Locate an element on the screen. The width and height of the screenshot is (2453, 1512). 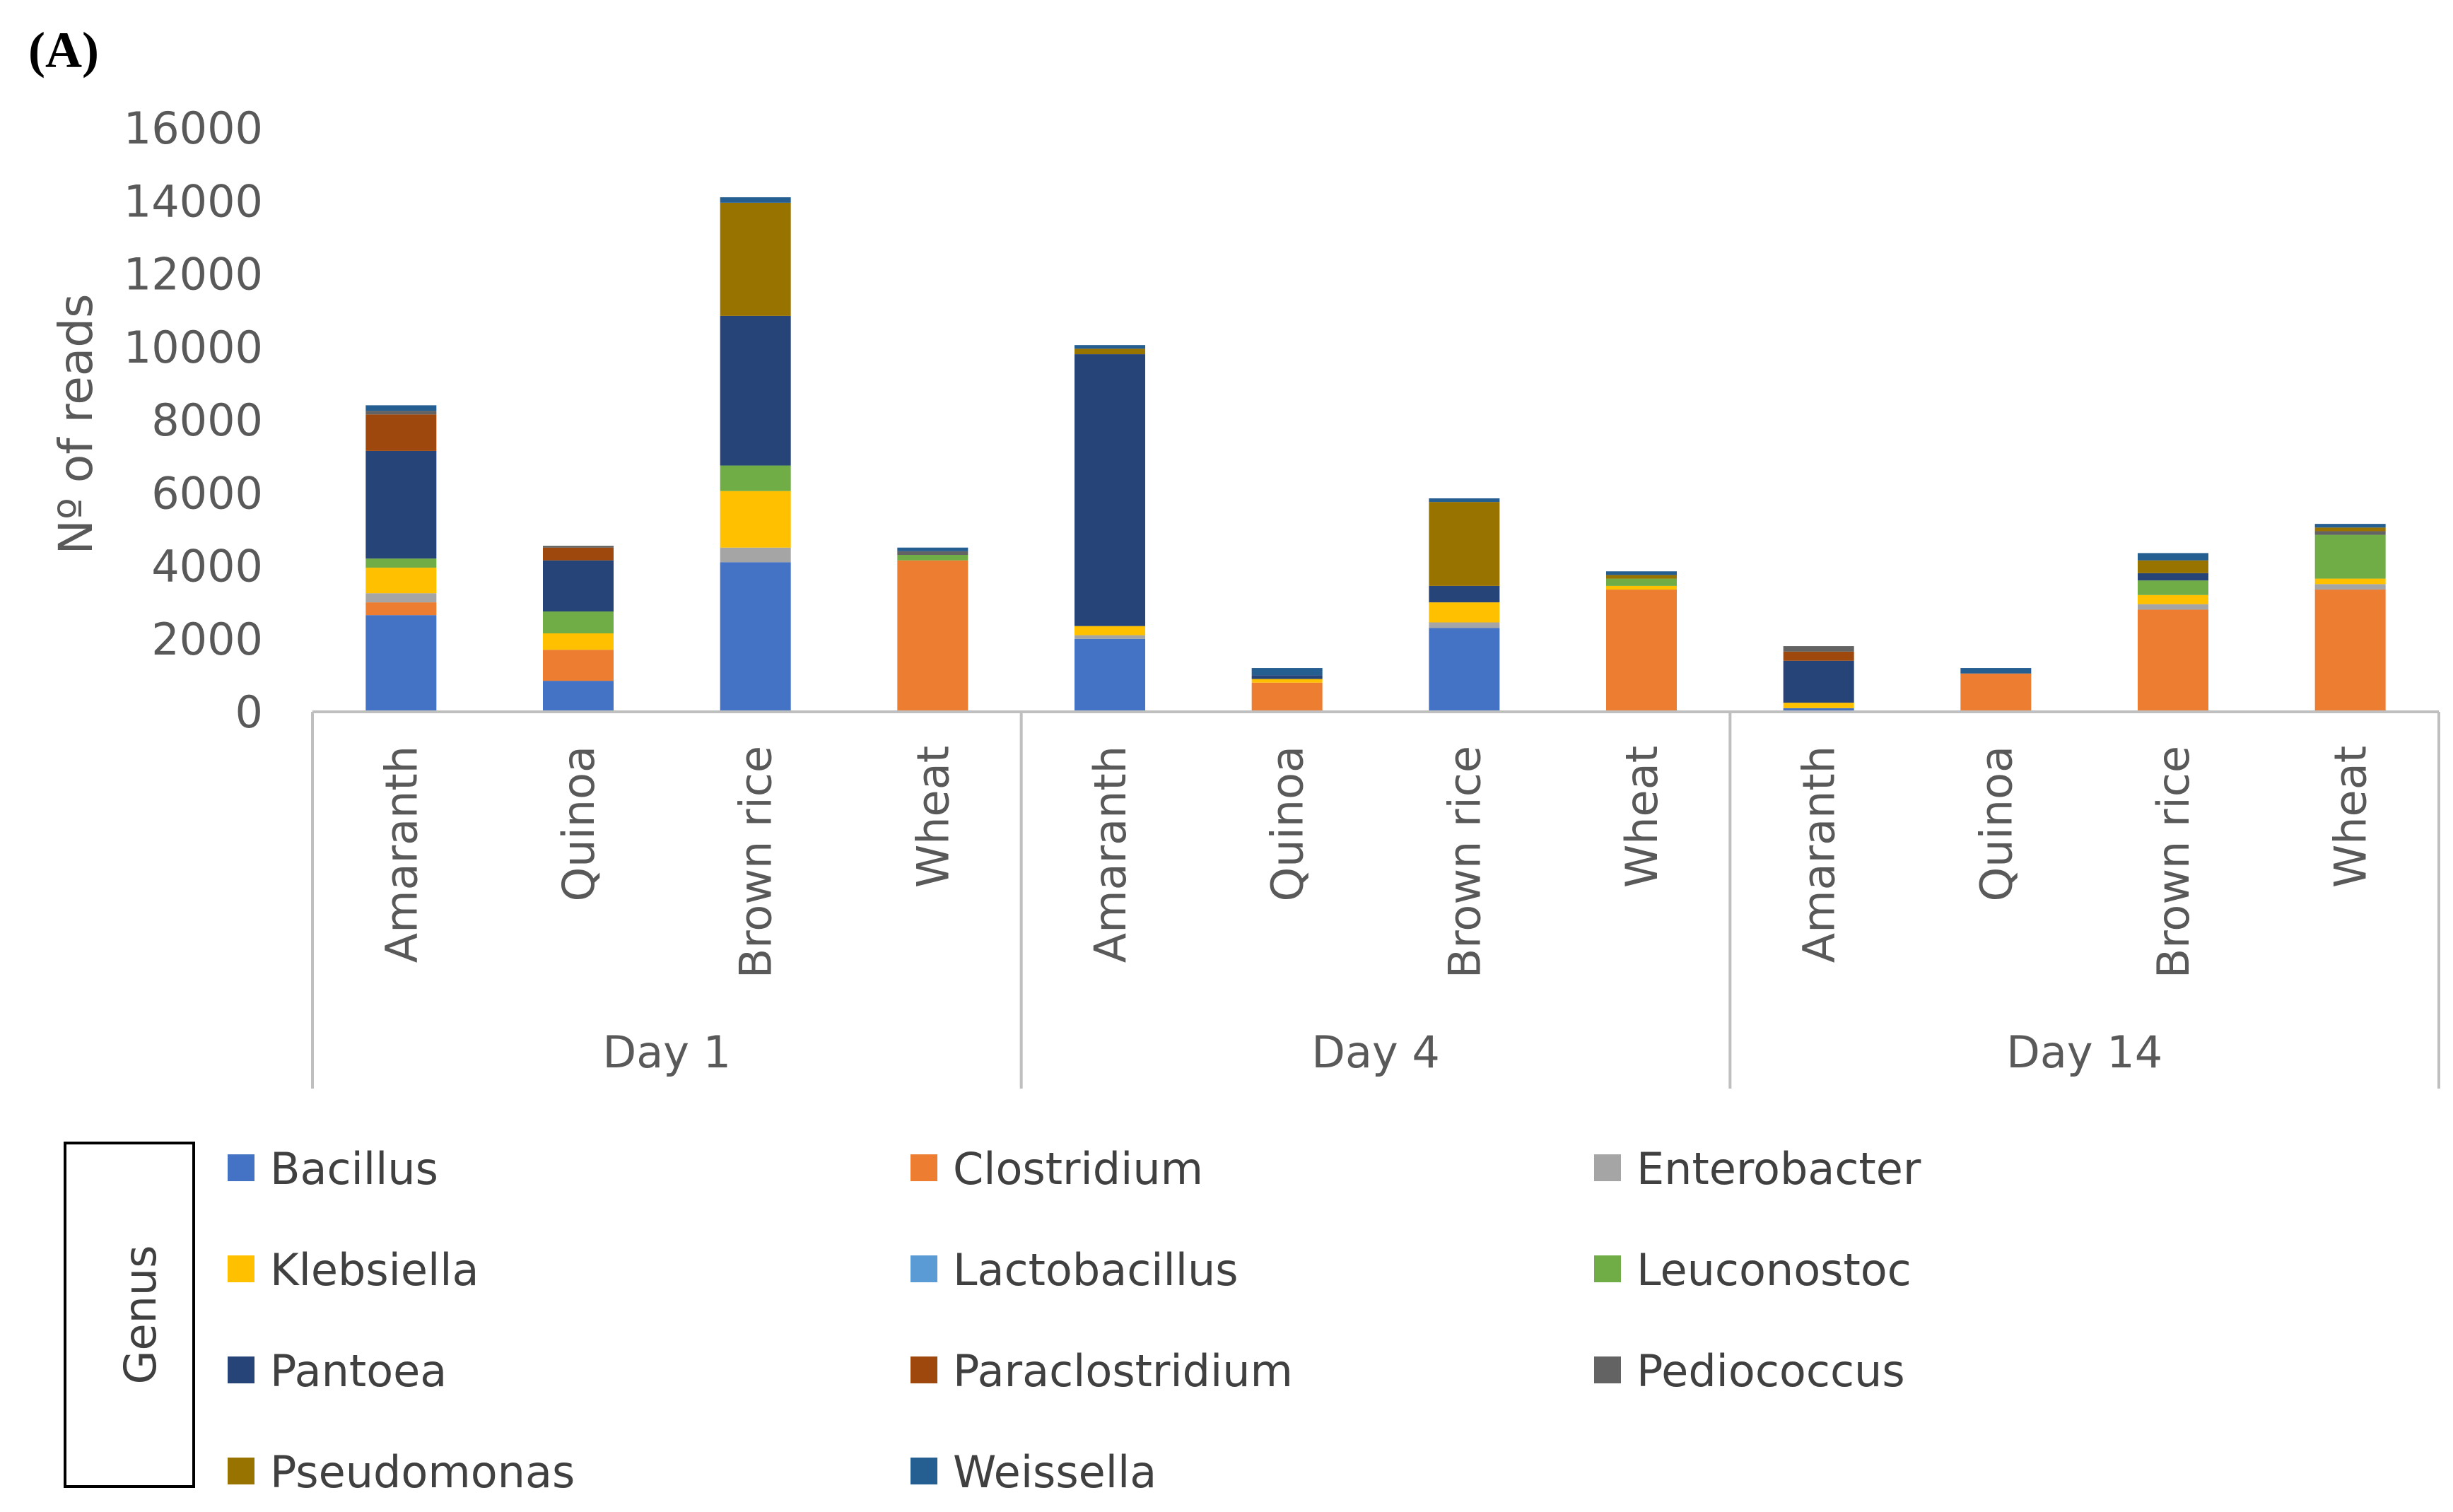
legend-label: Lactobacillus is located at coordinates (1096, 1270).